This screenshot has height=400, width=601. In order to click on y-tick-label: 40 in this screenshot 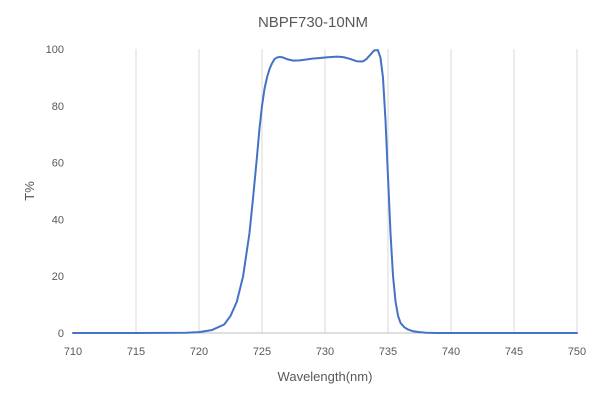, I will do `click(58, 220)`.